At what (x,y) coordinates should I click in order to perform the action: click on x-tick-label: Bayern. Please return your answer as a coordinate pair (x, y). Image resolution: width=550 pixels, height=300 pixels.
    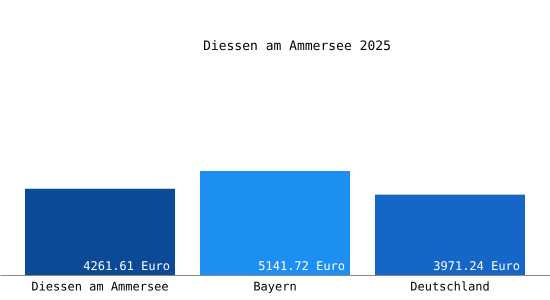
    Looking at the image, I should click on (275, 287).